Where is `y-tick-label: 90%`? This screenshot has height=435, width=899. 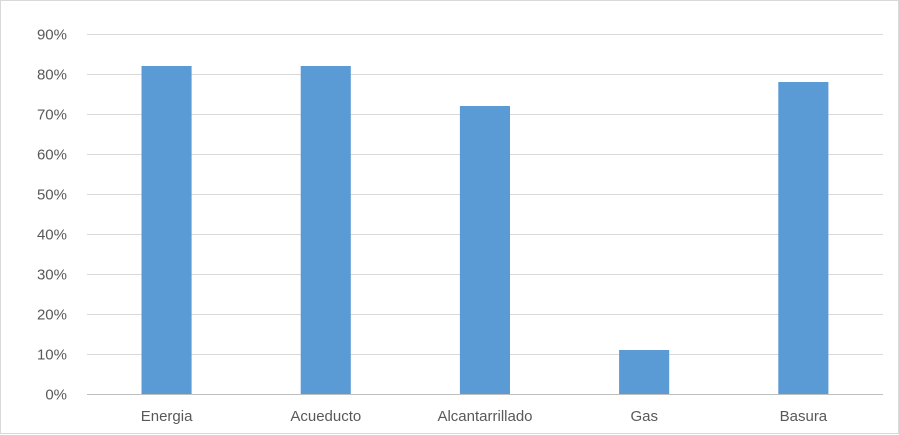 y-tick-label: 90% is located at coordinates (52, 35).